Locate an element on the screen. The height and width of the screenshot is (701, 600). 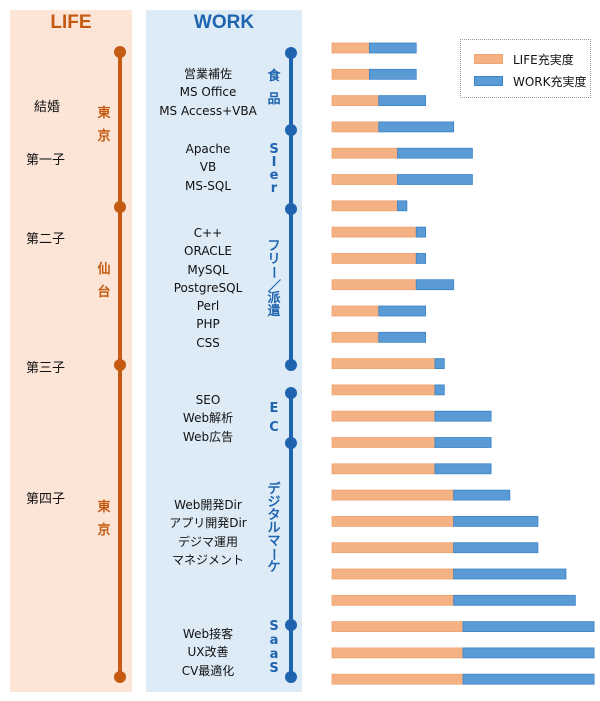
work-industry-label: 食品 is located at coordinates (274, 93).